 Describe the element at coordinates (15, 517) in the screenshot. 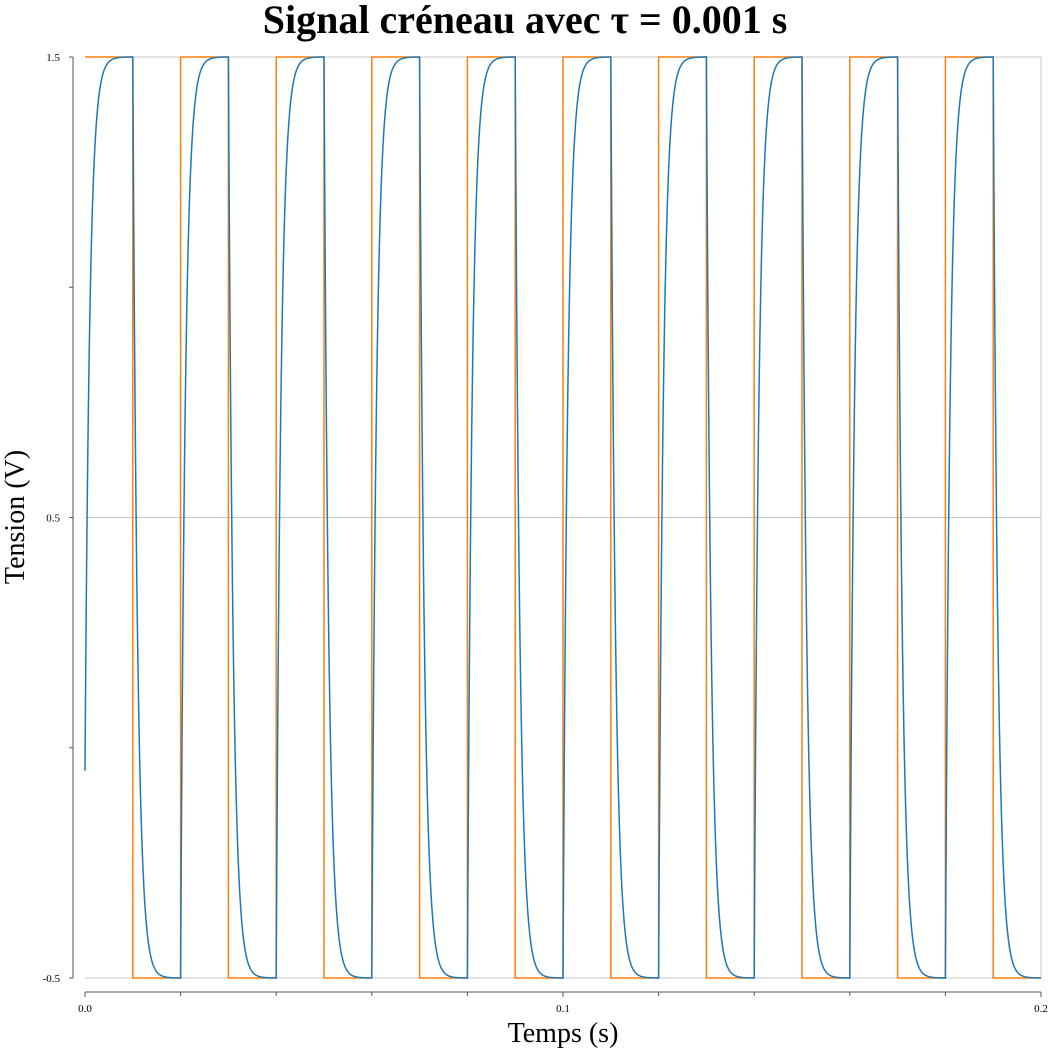

I see `y-axis-label: Tension (V)` at that location.